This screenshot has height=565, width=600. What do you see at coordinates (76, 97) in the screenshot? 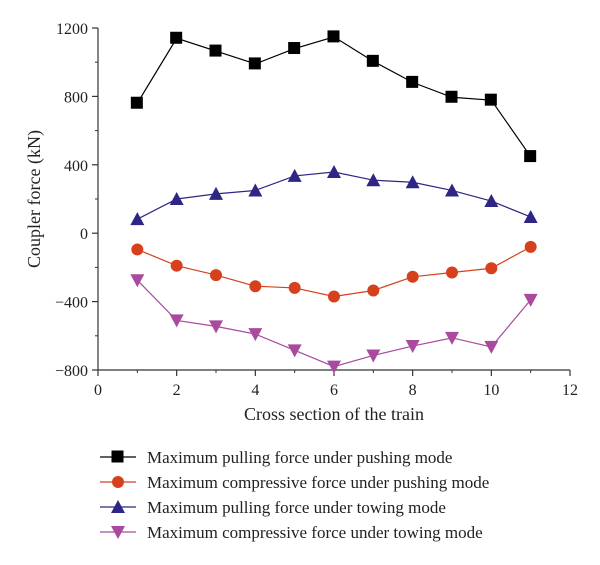
I see `y-tick-label: 800` at bounding box center [76, 97].